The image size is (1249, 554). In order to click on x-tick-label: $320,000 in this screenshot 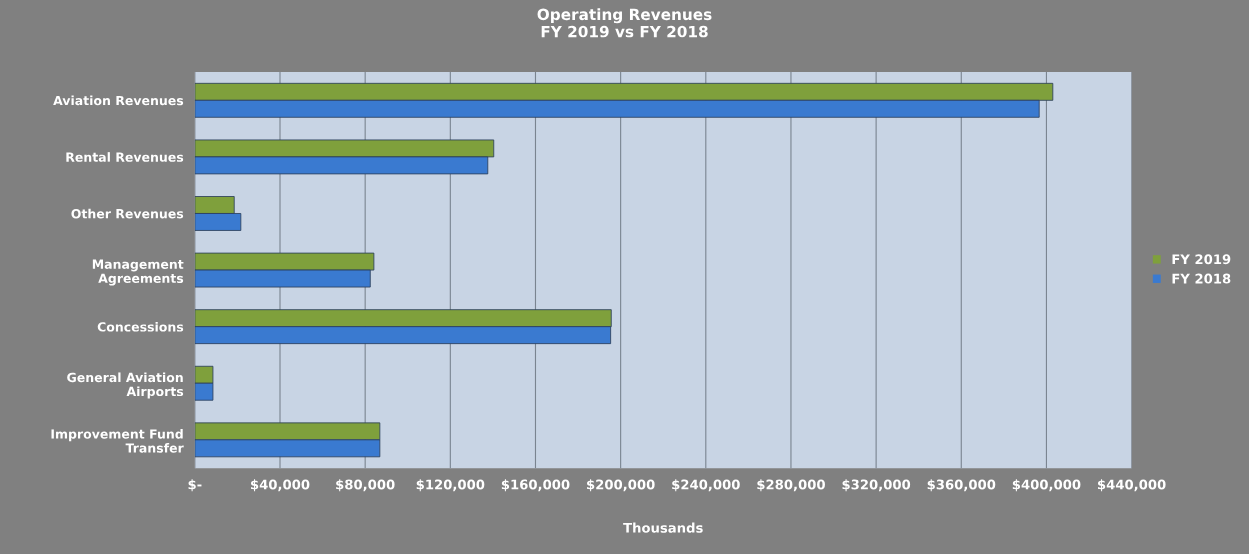, I will do `click(876, 485)`.